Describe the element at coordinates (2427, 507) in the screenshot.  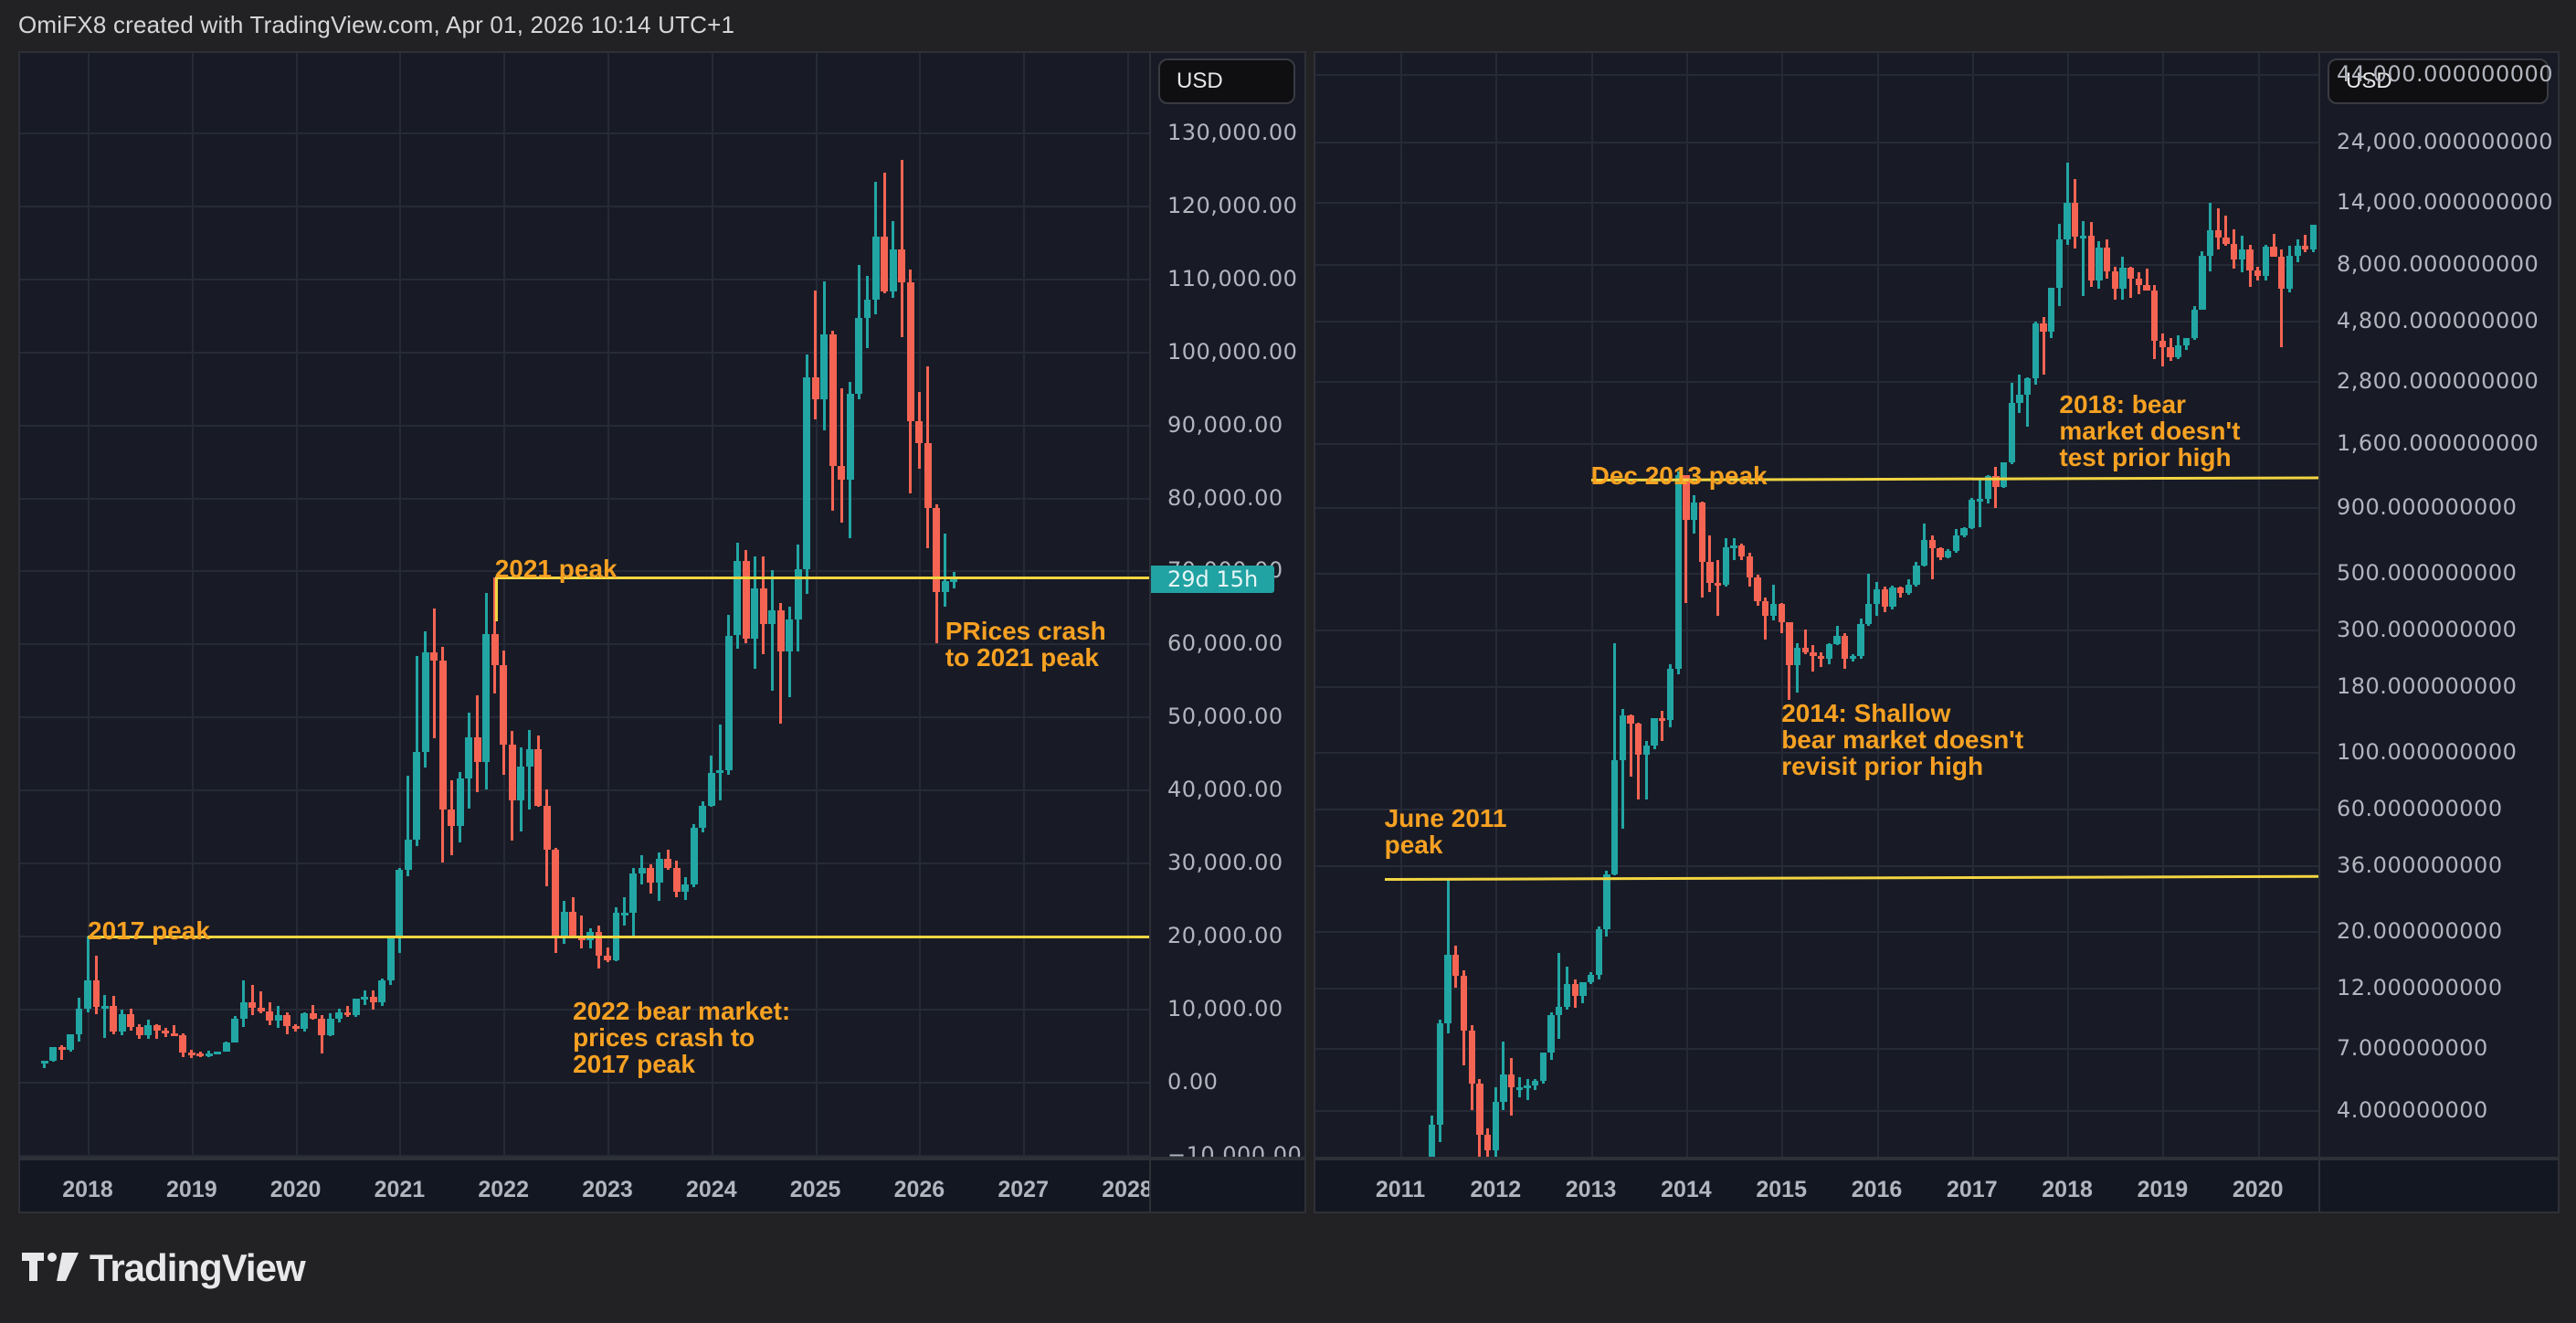
I see `price-tick-label: 900.000000000` at that location.